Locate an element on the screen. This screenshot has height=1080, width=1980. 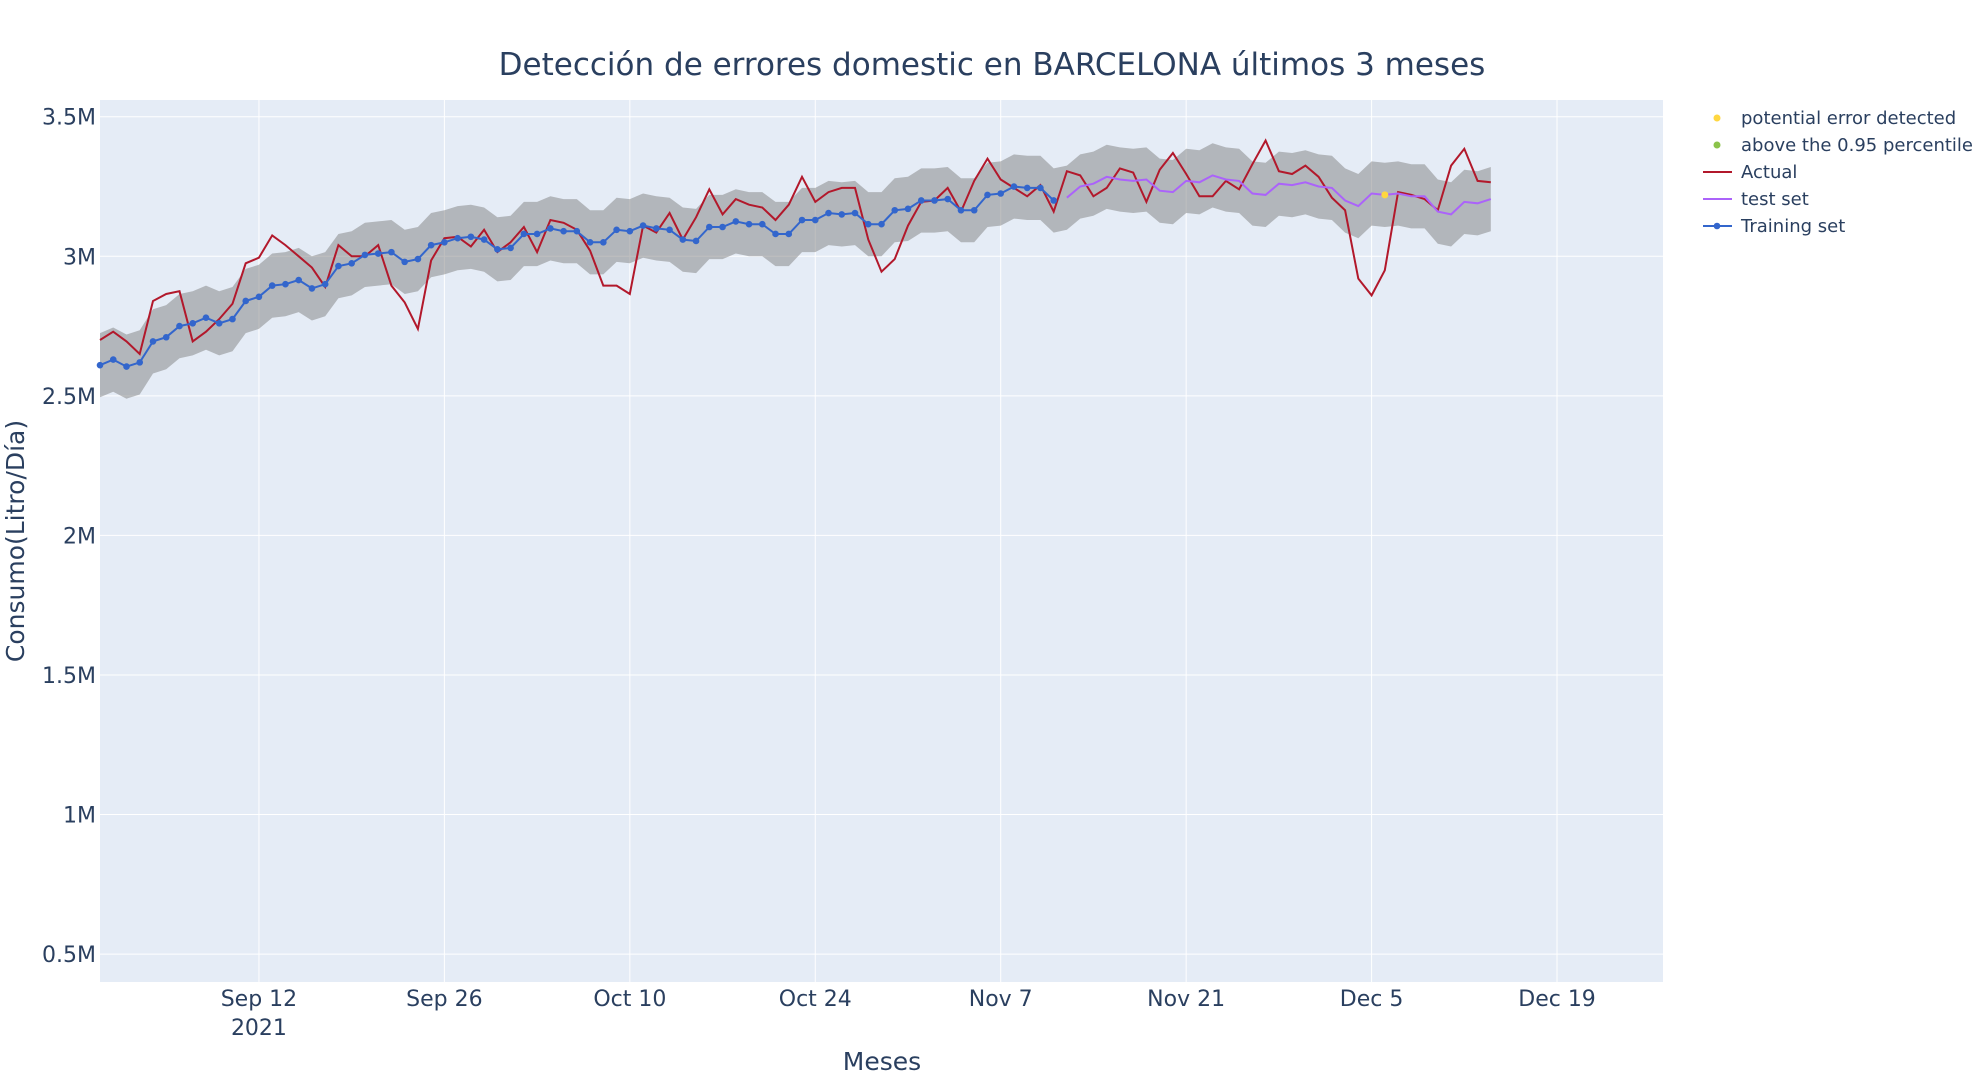
legend-label: potential error detected is located at coordinates (1848, 118).